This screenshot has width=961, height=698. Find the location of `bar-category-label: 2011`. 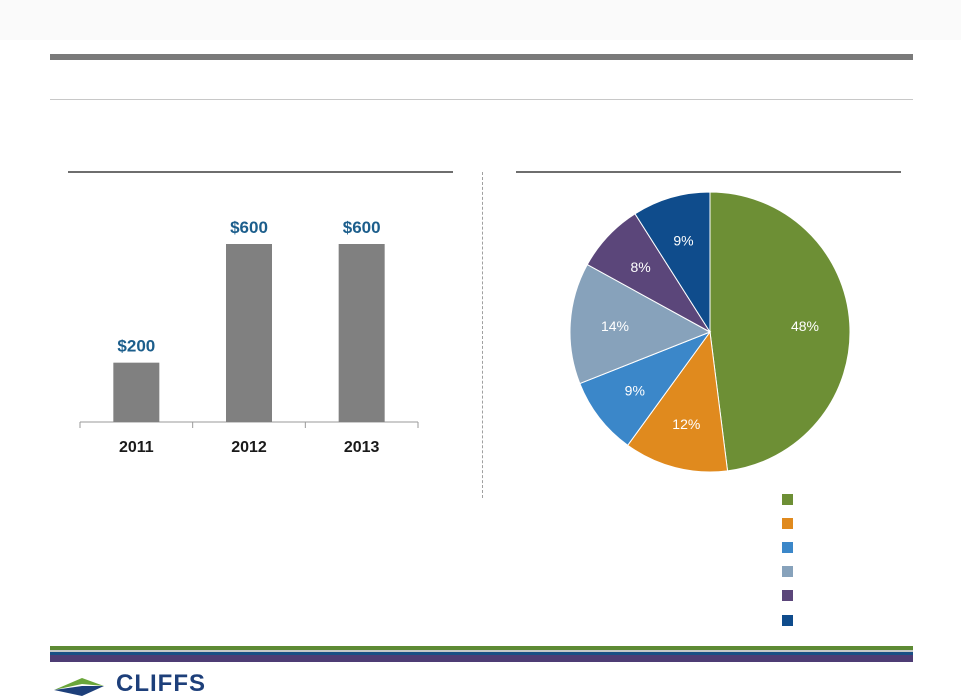

bar-category-label: 2011 is located at coordinates (136, 447).